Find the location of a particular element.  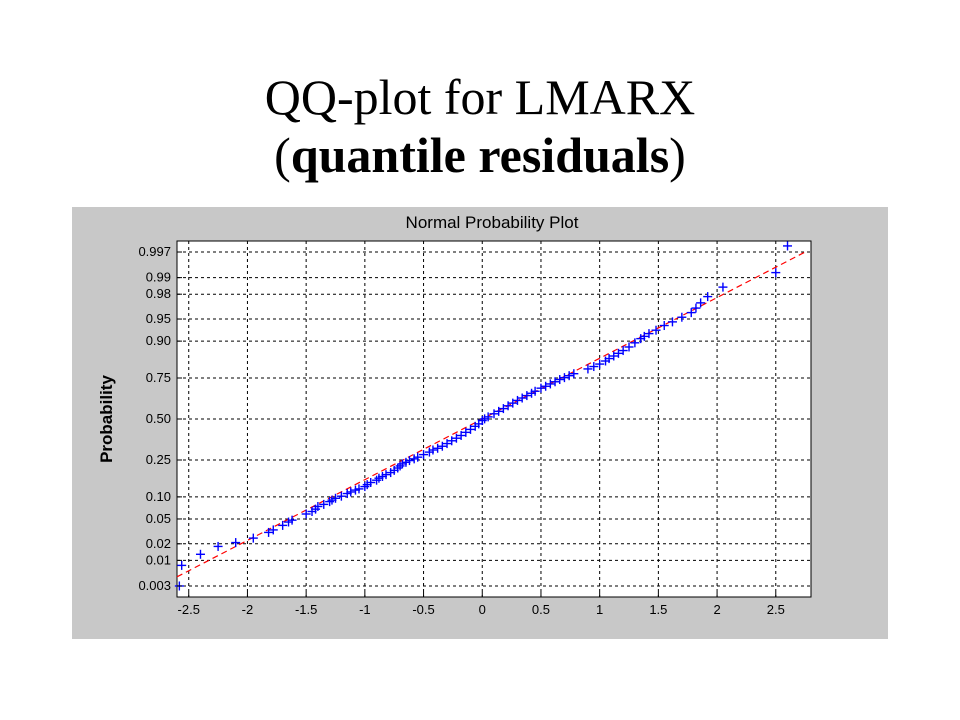

x-tick-label: 2.5 is located at coordinates (776, 609).